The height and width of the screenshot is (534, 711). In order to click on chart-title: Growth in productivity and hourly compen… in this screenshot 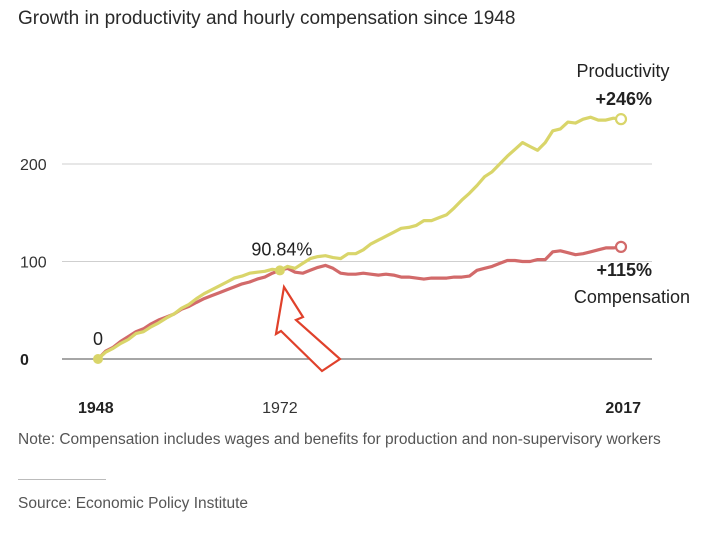, I will do `click(267, 18)`.